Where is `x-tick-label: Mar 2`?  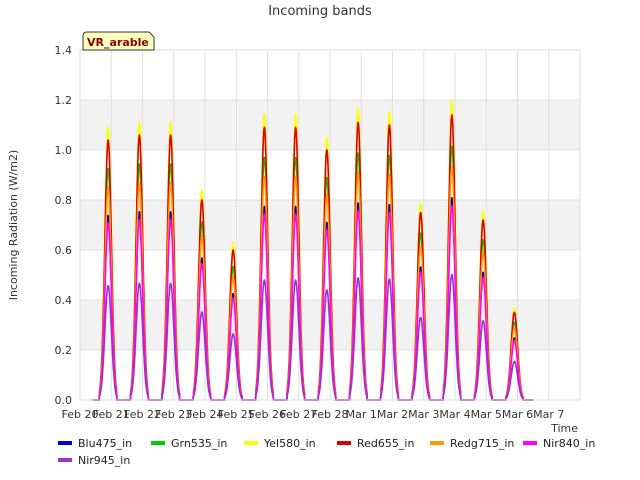 x-tick-label: Mar 2 is located at coordinates (392, 414).